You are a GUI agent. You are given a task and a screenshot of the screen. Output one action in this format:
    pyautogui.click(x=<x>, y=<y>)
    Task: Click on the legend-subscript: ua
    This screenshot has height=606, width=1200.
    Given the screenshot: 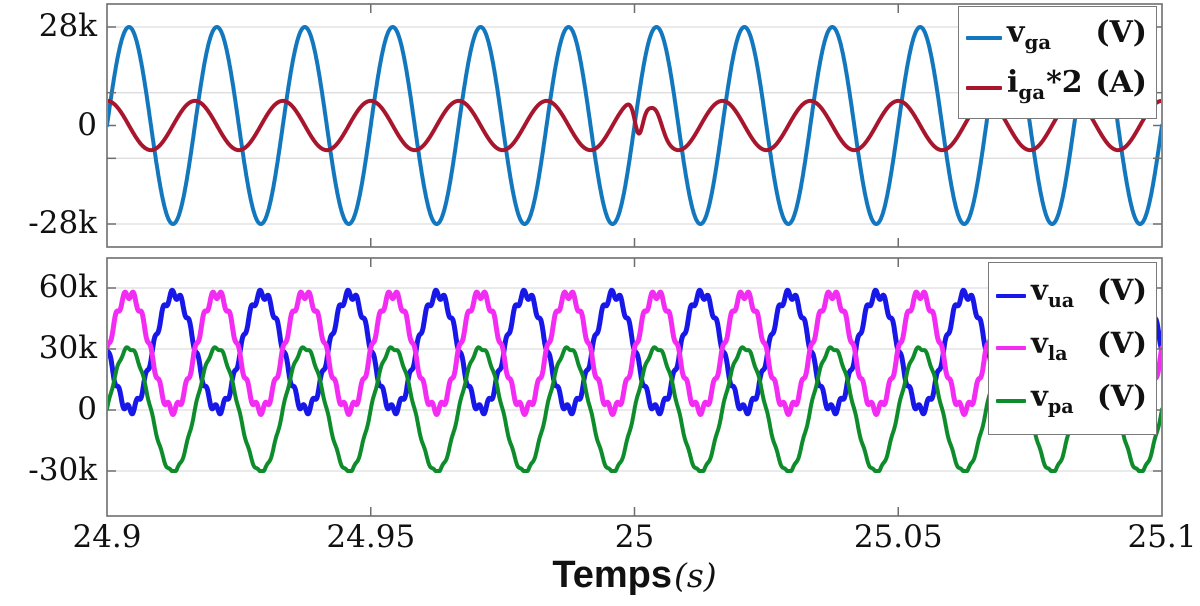 What is the action you would take?
    pyautogui.click(x=1061, y=300)
    